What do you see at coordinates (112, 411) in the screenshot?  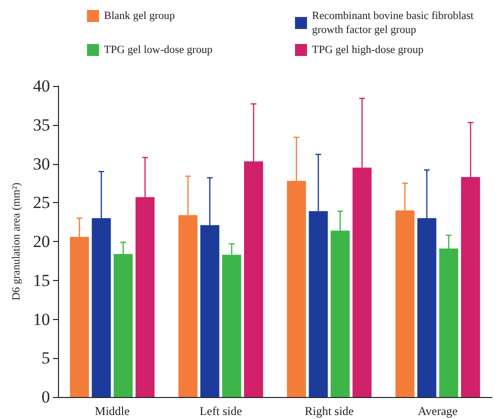 I see `x-tick-label: Middle` at bounding box center [112, 411].